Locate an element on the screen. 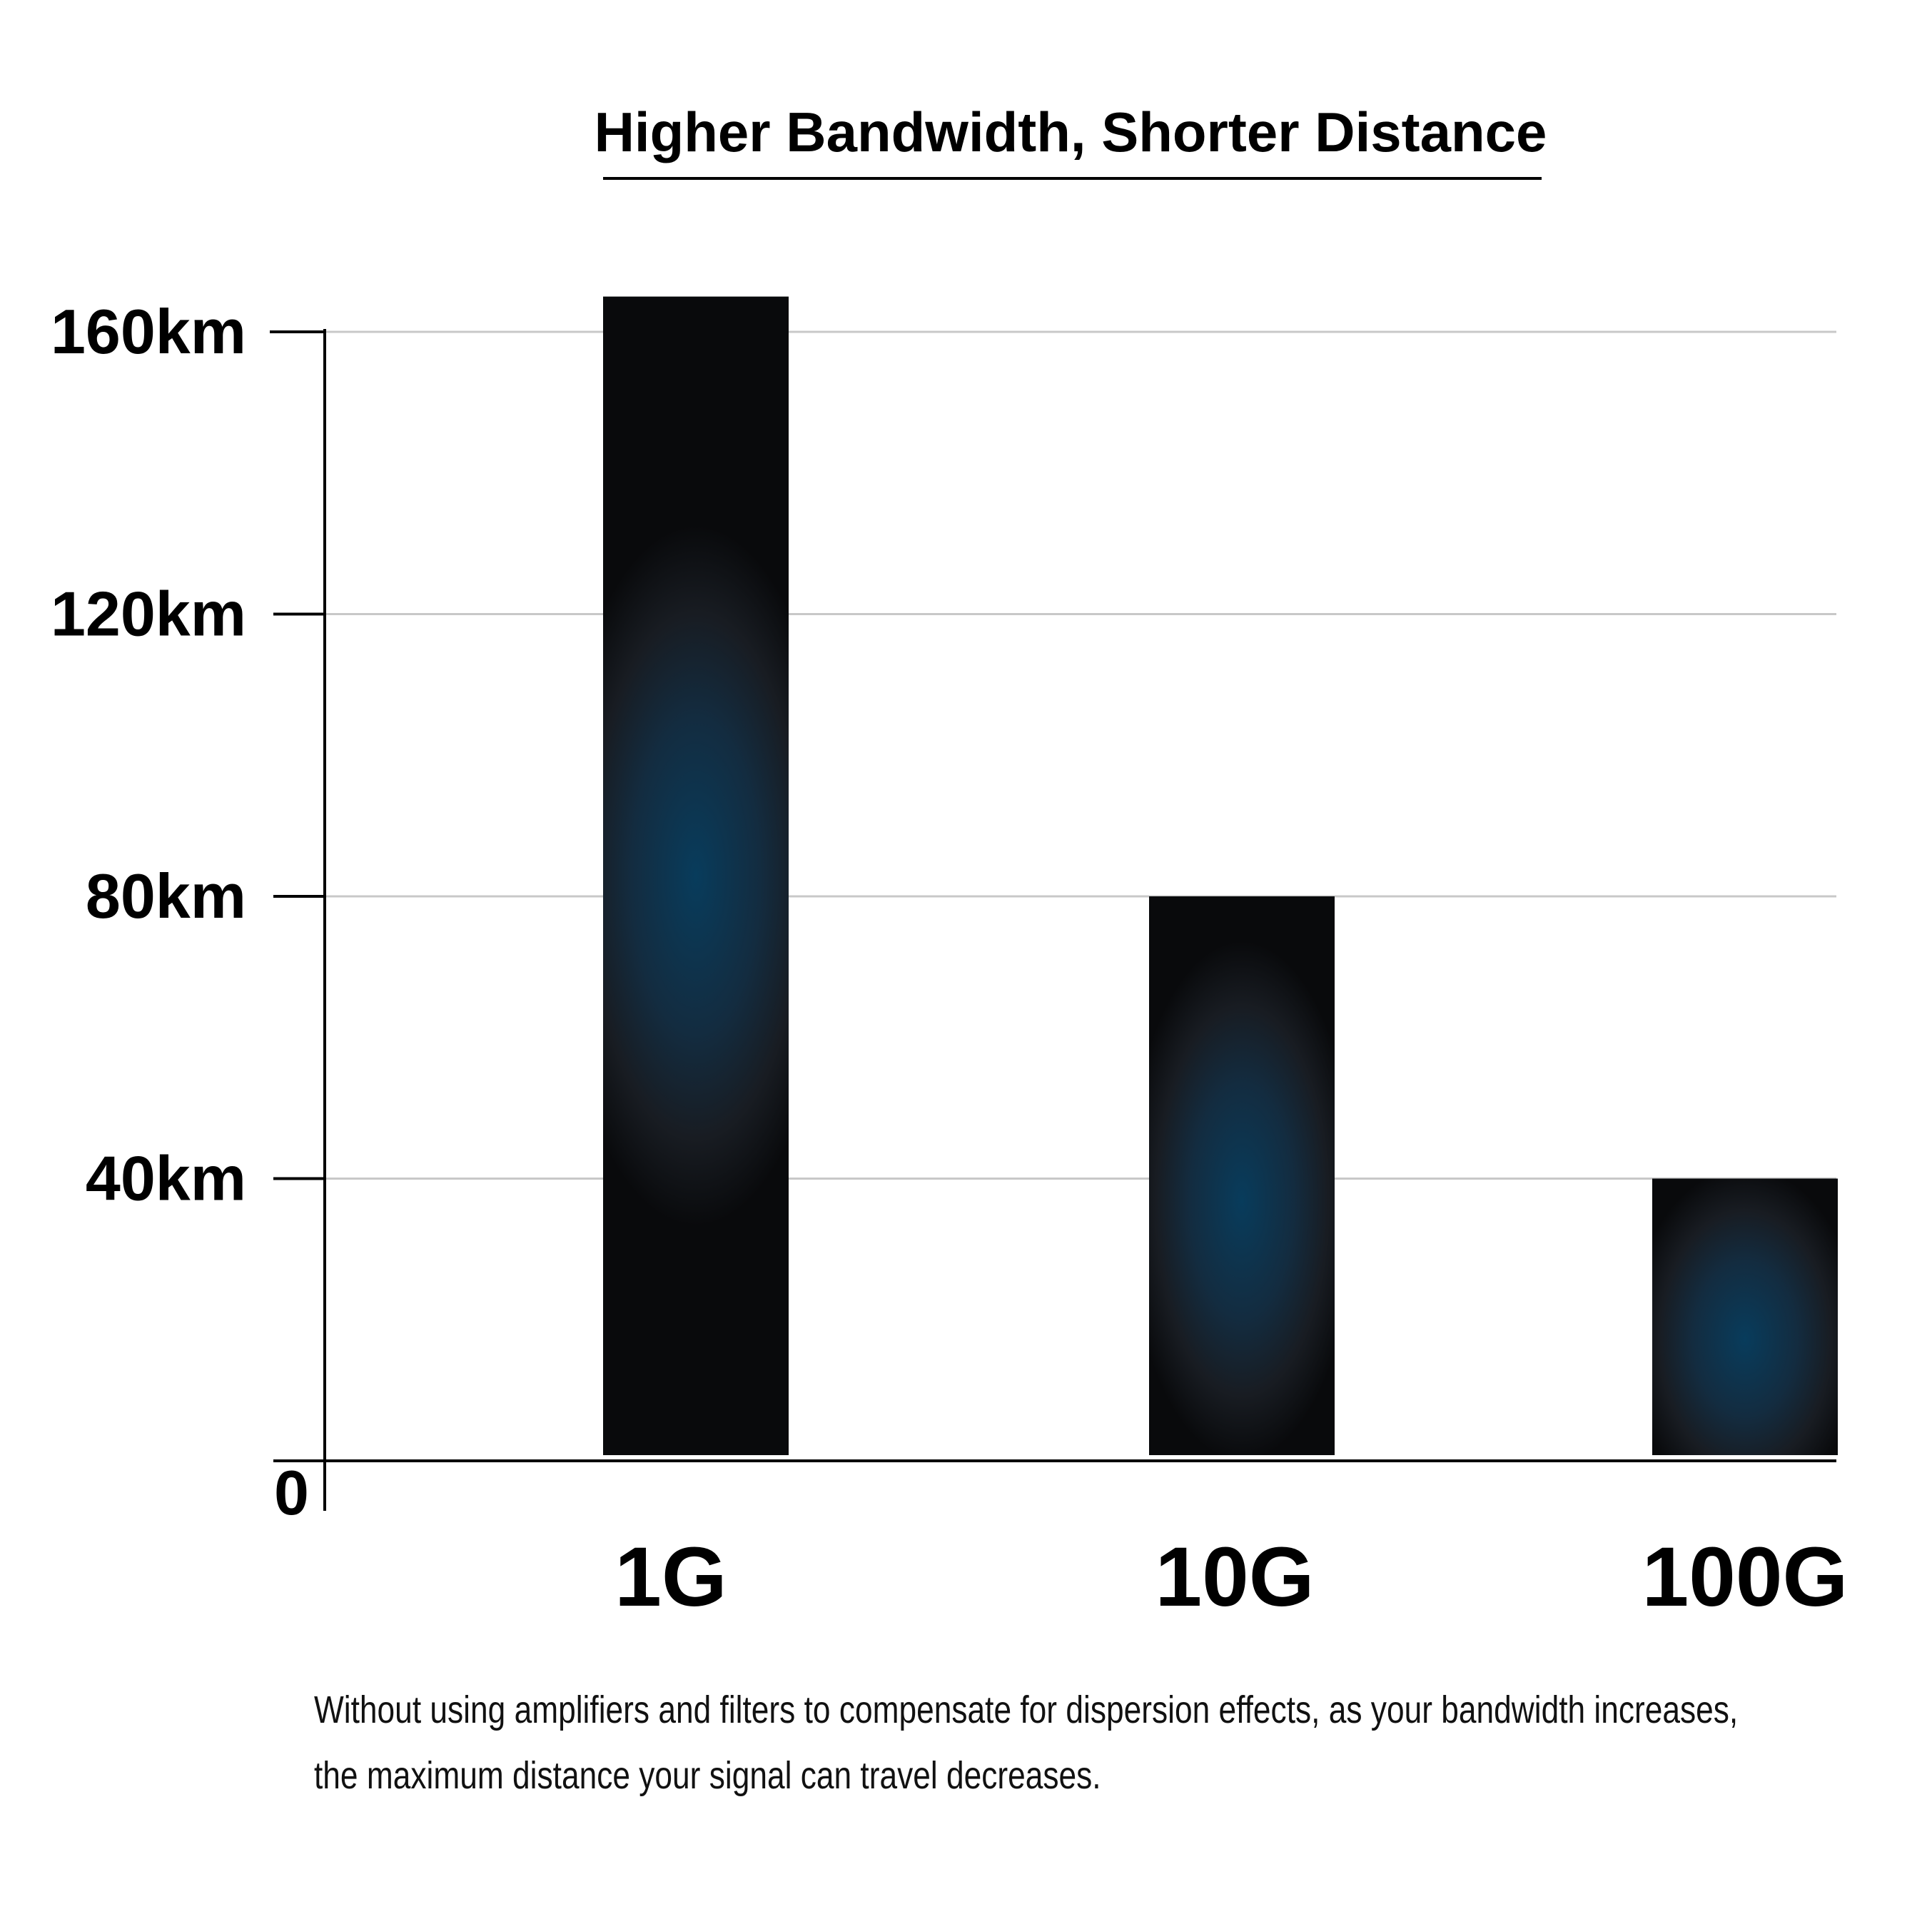 The width and height of the screenshot is (1932, 1924). chart-title: Higher Bandwidth, Shorter Distance is located at coordinates (1071, 132).